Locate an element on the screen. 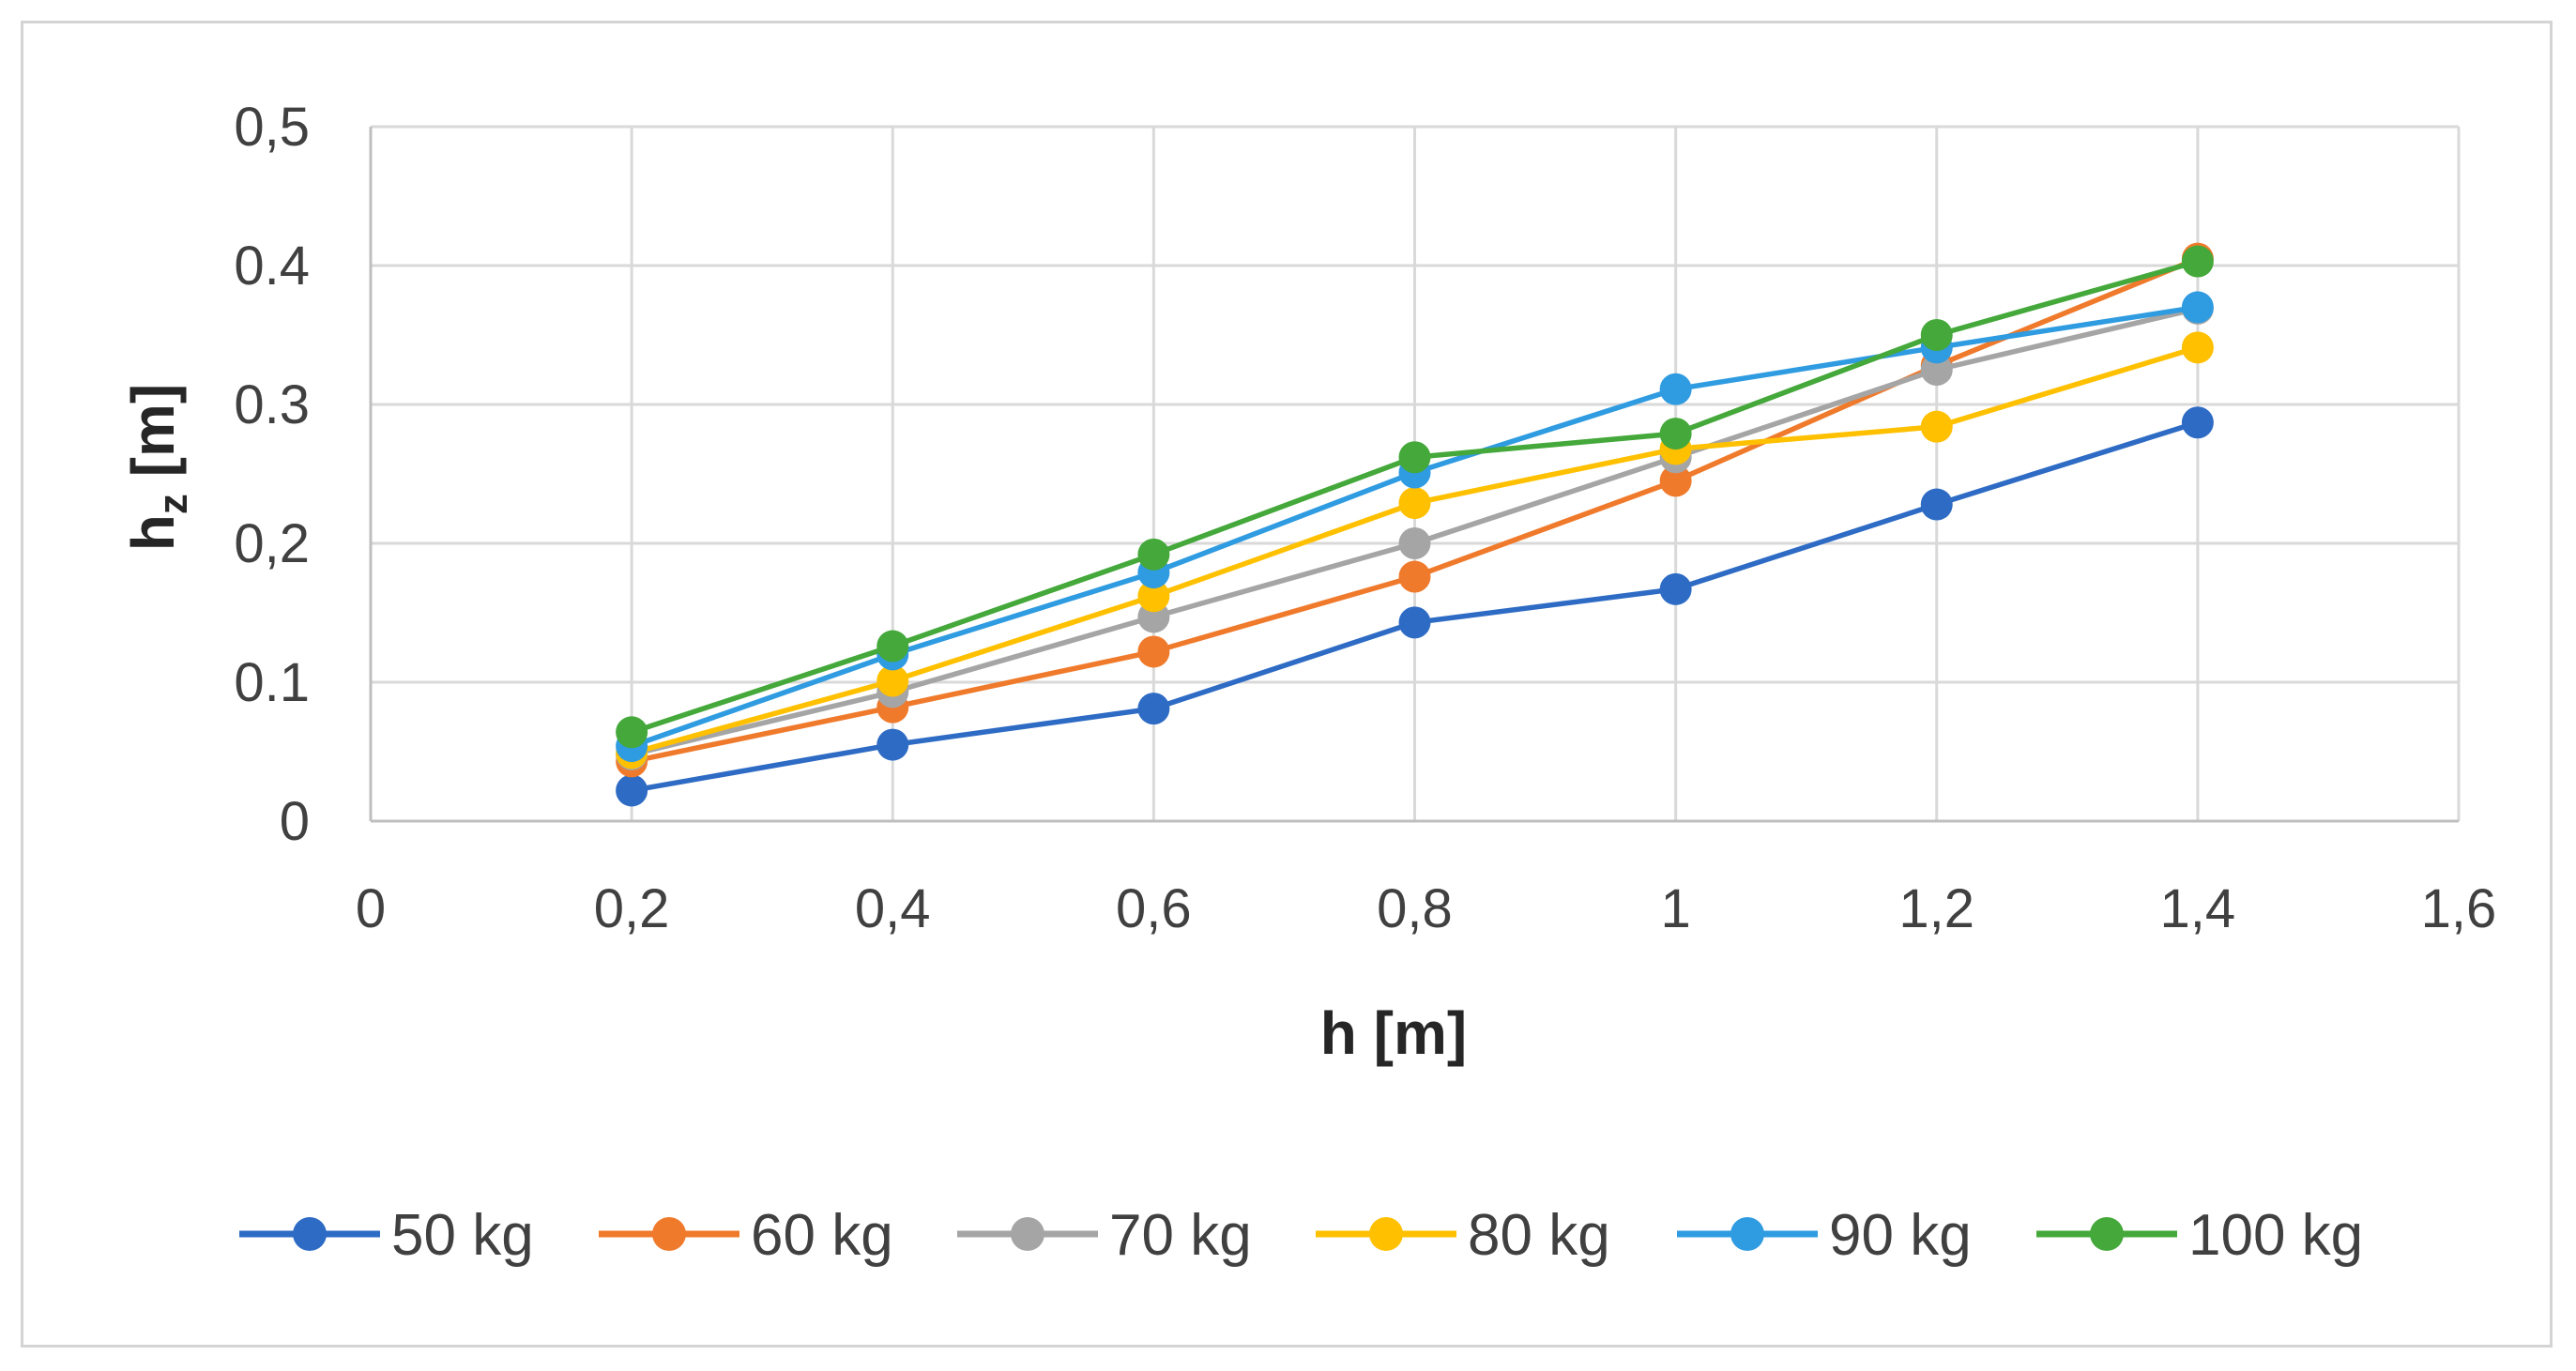 The image size is (2576, 1371). y-tick-label: 0.3 is located at coordinates (272, 404).